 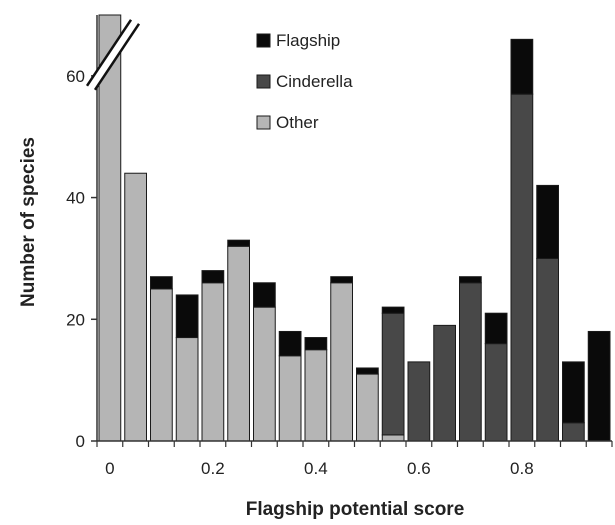 I want to click on x-tick-label: 0.2, so click(x=213, y=468).